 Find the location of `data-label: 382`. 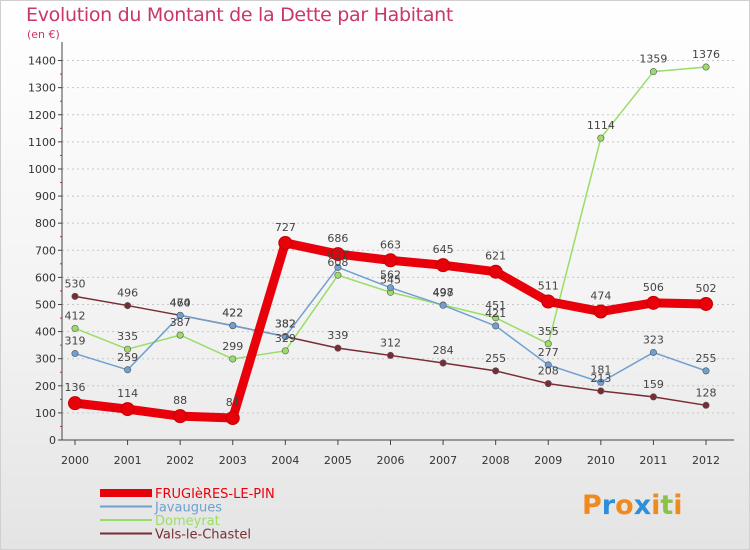

data-label: 382 is located at coordinates (285, 323).